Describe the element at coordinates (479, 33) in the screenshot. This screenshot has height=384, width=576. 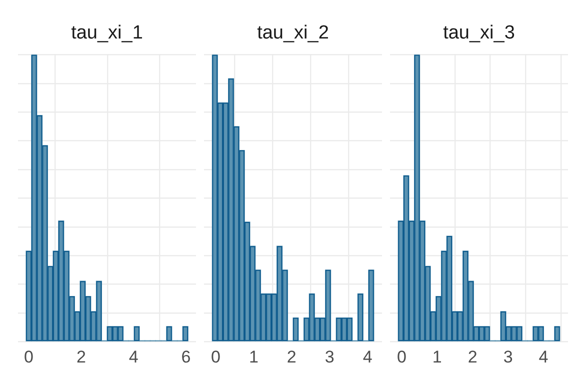
I see `chart-title: tau_xi_3` at that location.